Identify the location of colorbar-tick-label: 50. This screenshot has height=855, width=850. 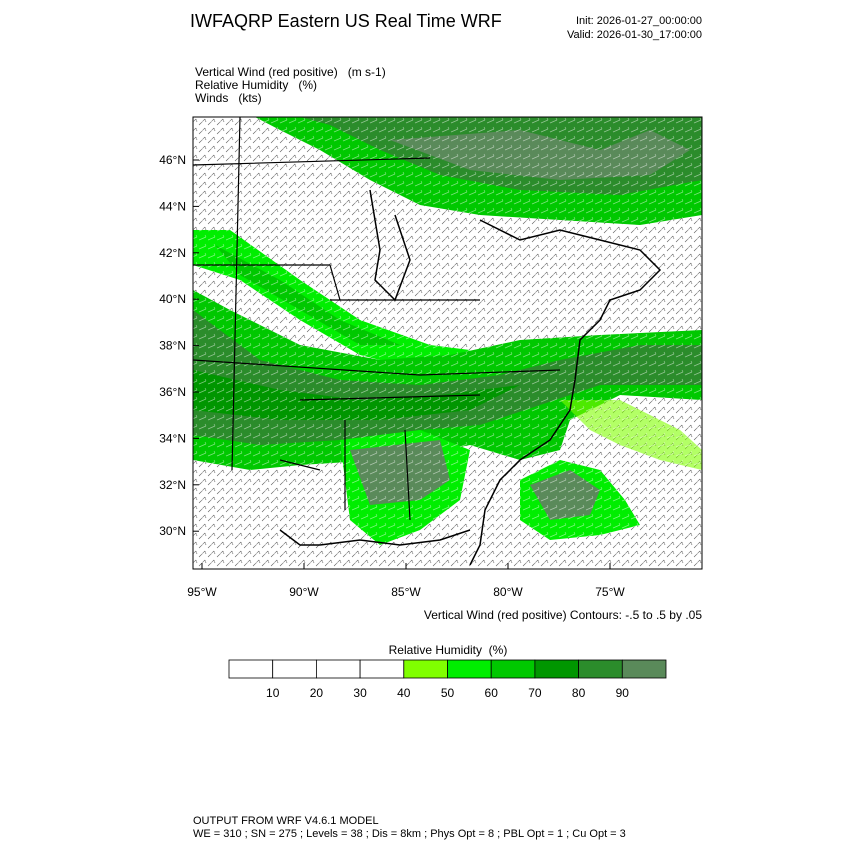
(448, 693).